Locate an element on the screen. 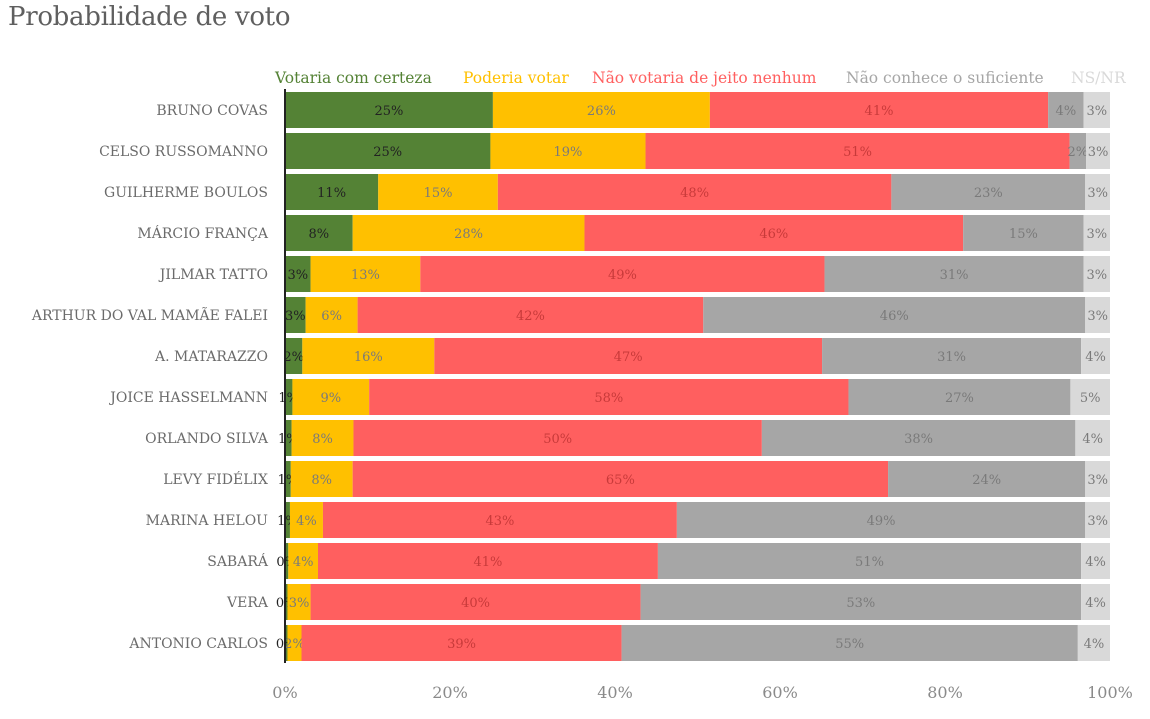 Image resolution: width=1150 pixels, height=719 pixels. data-label: 9% is located at coordinates (330, 398).